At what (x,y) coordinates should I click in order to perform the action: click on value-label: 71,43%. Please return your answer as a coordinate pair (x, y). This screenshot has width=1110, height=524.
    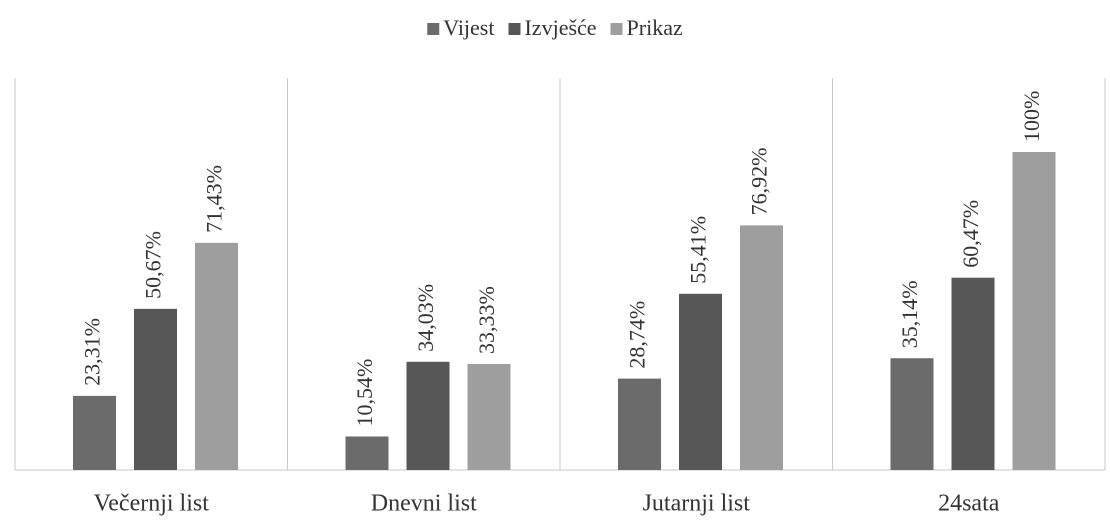
    Looking at the image, I should click on (214, 199).